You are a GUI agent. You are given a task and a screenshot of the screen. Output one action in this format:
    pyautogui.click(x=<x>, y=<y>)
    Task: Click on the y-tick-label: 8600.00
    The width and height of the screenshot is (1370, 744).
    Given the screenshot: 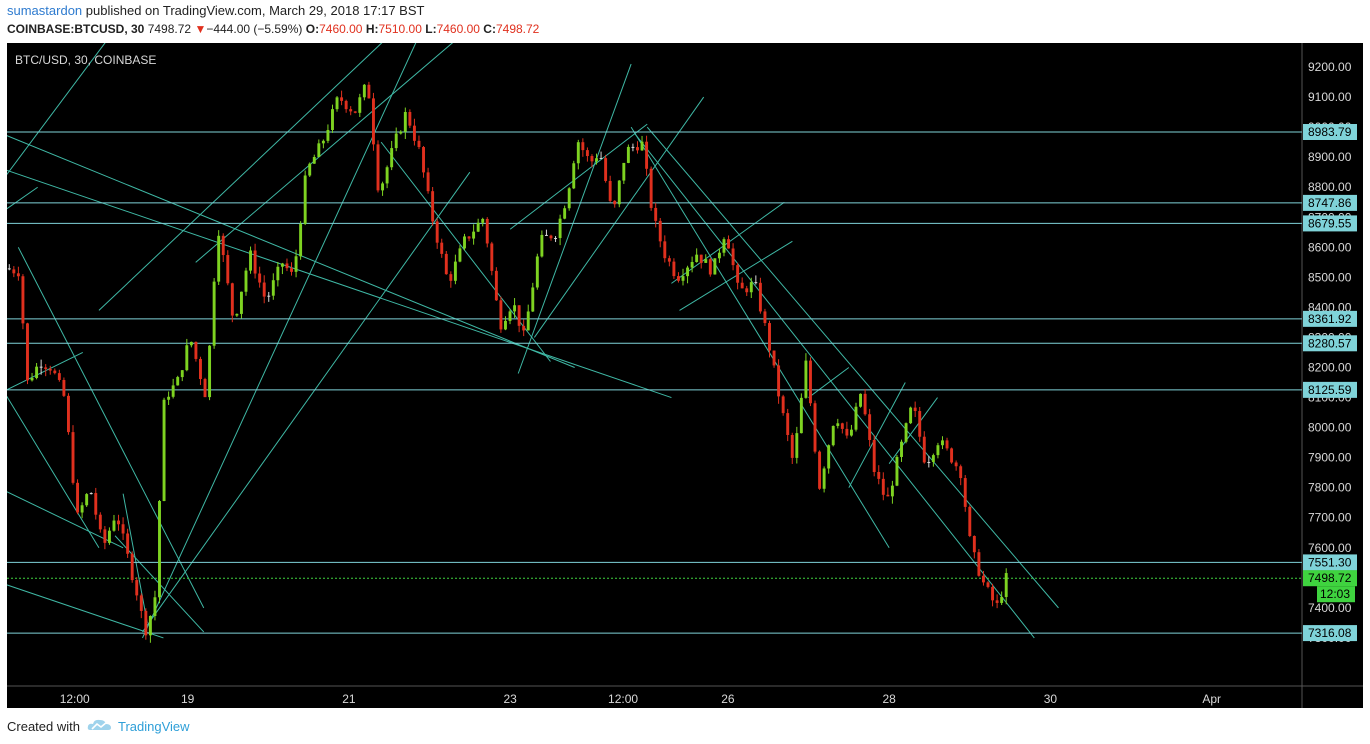 What is the action you would take?
    pyautogui.click(x=1330, y=247)
    